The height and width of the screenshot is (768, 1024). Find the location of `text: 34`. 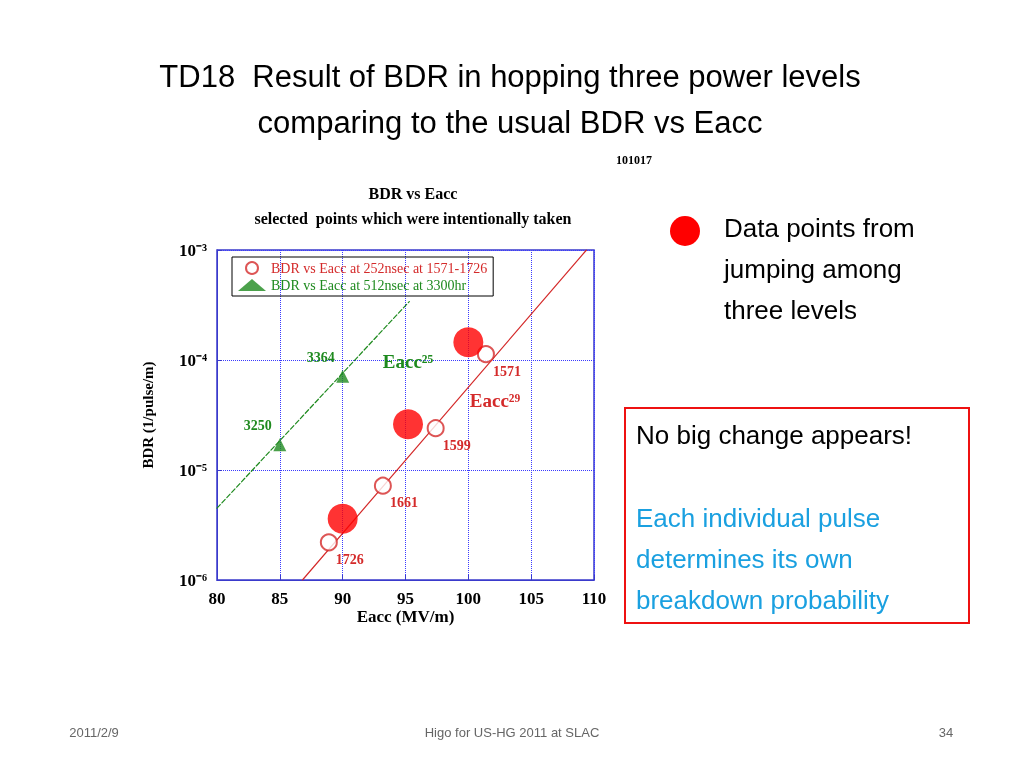

text: 34 is located at coordinates (946, 732).